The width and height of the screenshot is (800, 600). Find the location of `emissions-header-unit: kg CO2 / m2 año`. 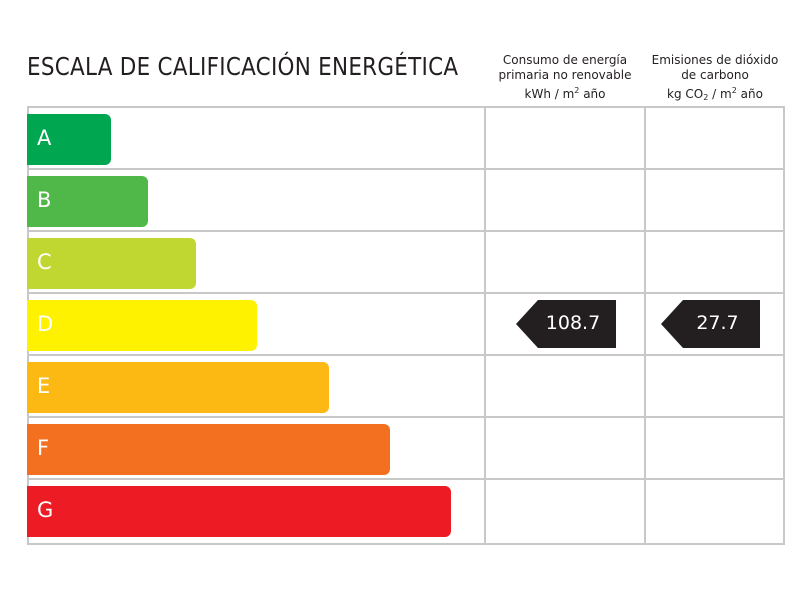

emissions-header-unit: kg CO2 / m2 año is located at coordinates (715, 94).